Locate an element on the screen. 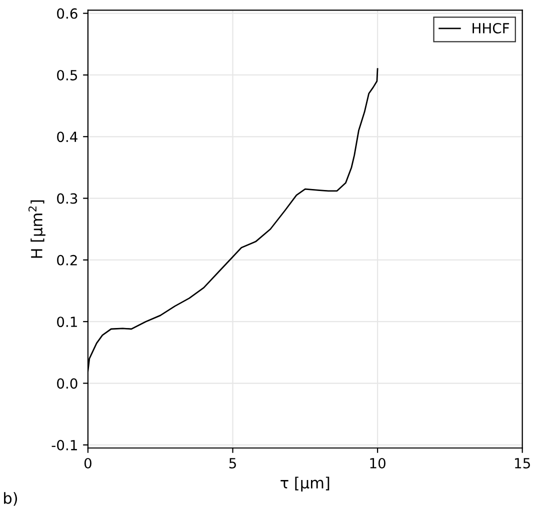 Image resolution: width=533 pixels, height=512 pixels. y-tick-label: 0.2 is located at coordinates (67, 260).